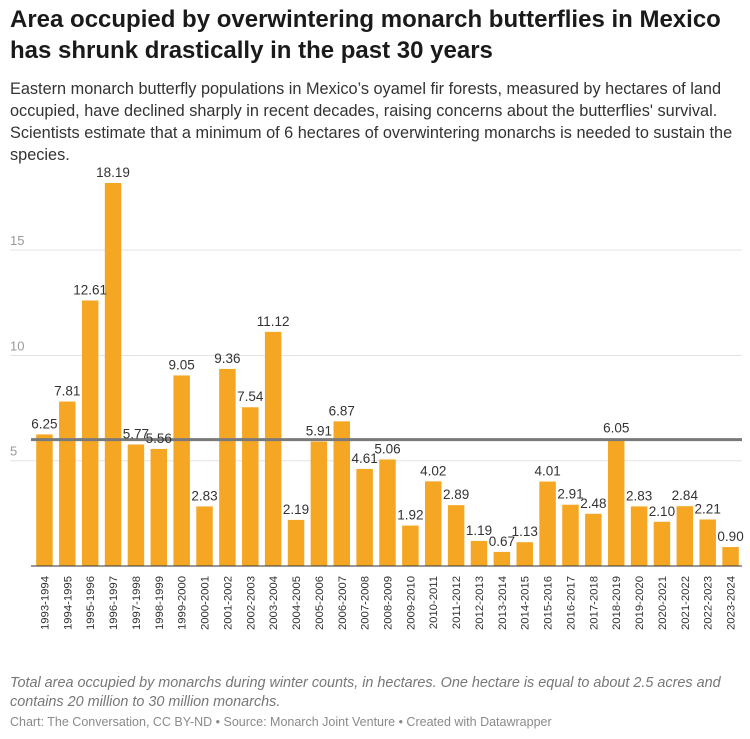 Image resolution: width=750 pixels, height=739 pixels. What do you see at coordinates (90, 289) in the screenshot?
I see `value-label: 12.61` at bounding box center [90, 289].